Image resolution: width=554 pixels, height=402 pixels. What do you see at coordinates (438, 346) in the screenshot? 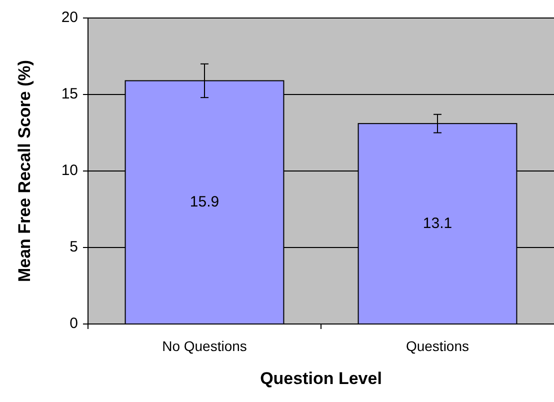
I see `x-tick-label: Questions` at bounding box center [438, 346].